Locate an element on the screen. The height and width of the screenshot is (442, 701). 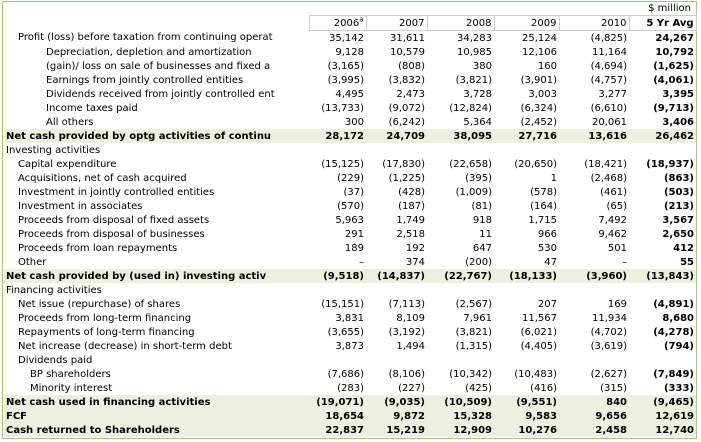
cell-value: 3,873 is located at coordinates (349, 346).